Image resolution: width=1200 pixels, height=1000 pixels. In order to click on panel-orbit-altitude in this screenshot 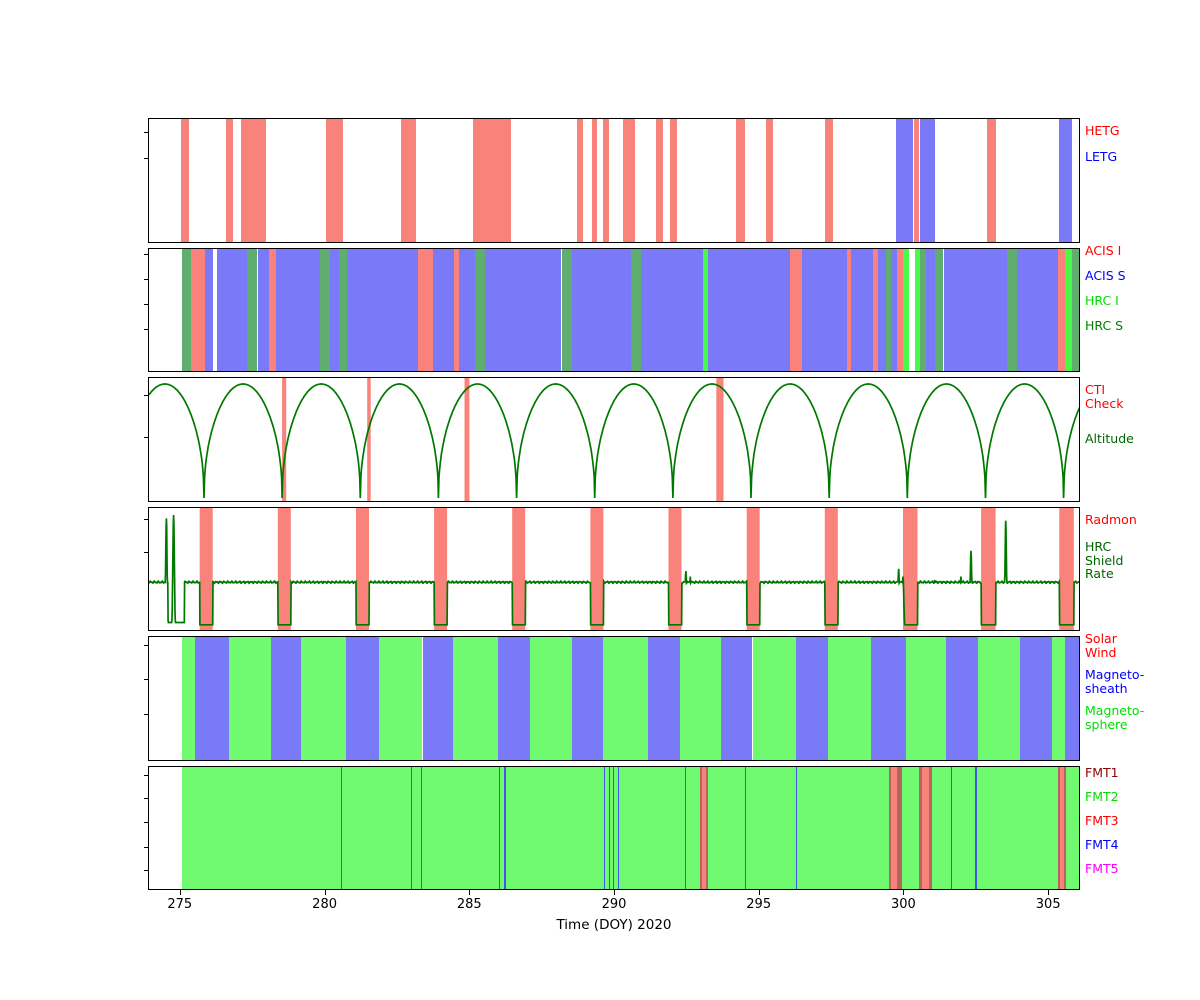, I will do `click(614, 439)`.